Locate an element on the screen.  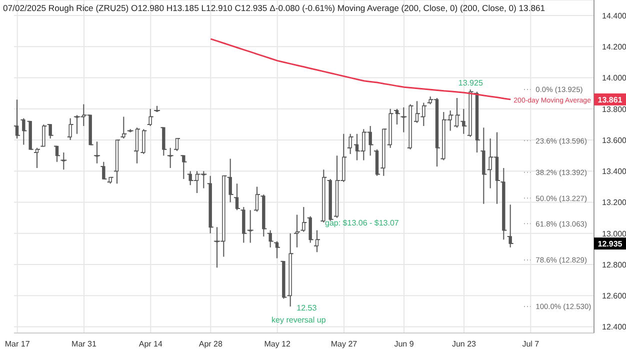
annotation: gap: $13.06 - $13.07 is located at coordinates (362, 223).